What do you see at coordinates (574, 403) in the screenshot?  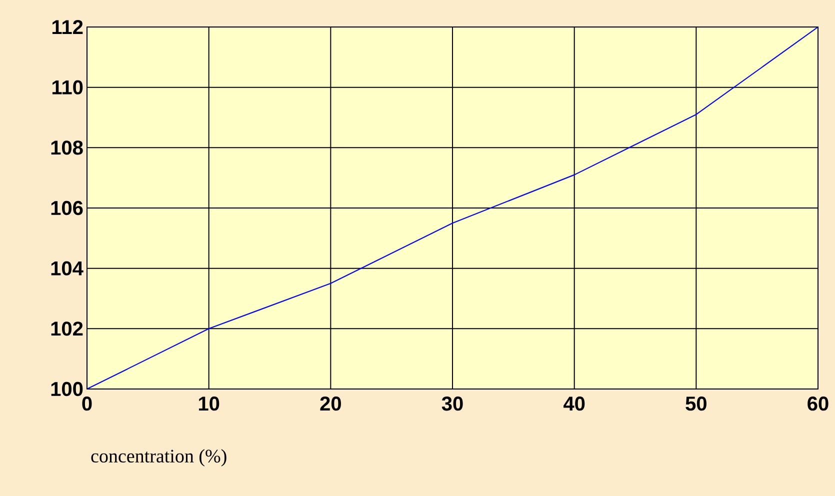 I see `x-tick-label: 40` at bounding box center [574, 403].